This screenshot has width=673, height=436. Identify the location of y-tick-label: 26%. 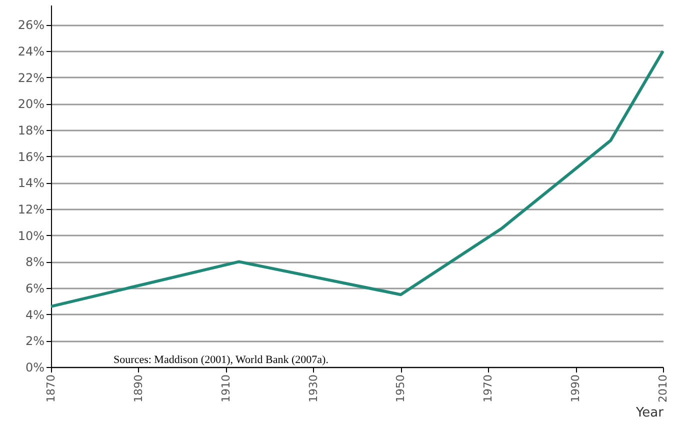
(31, 25).